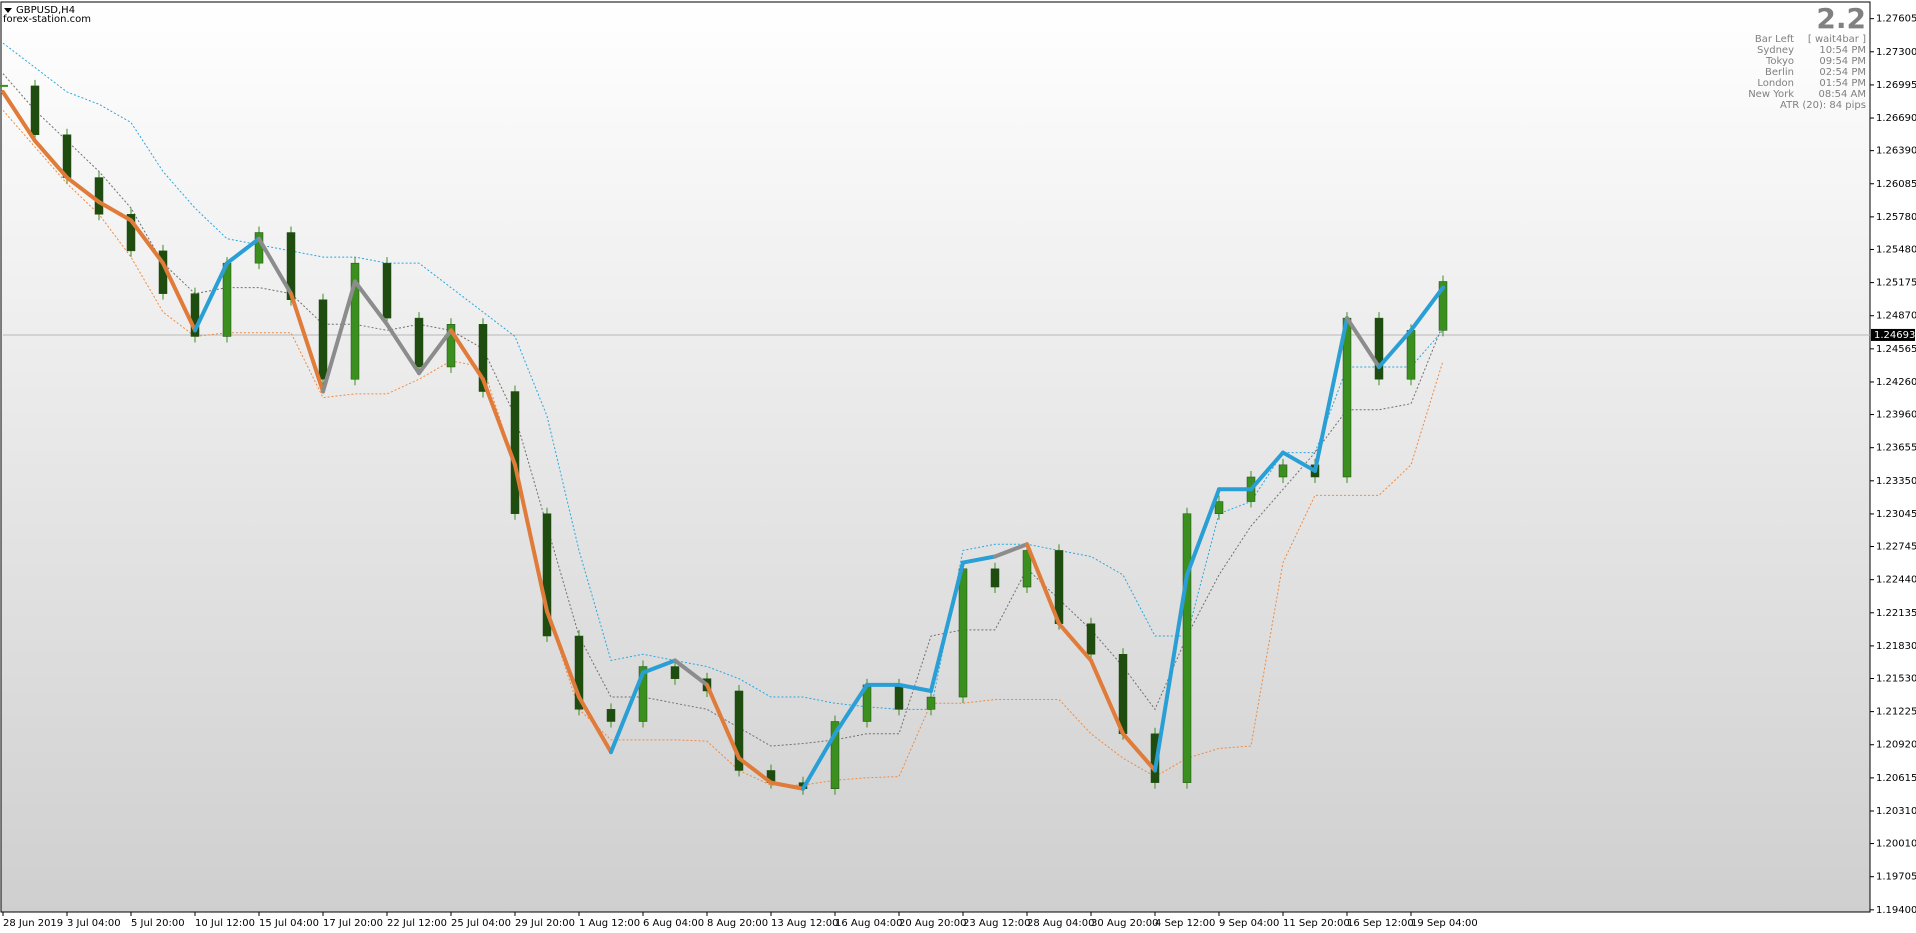 This screenshot has width=1916, height=933. Describe the element at coordinates (1771, 94) in the screenshot. I see `info-label: New York` at that location.